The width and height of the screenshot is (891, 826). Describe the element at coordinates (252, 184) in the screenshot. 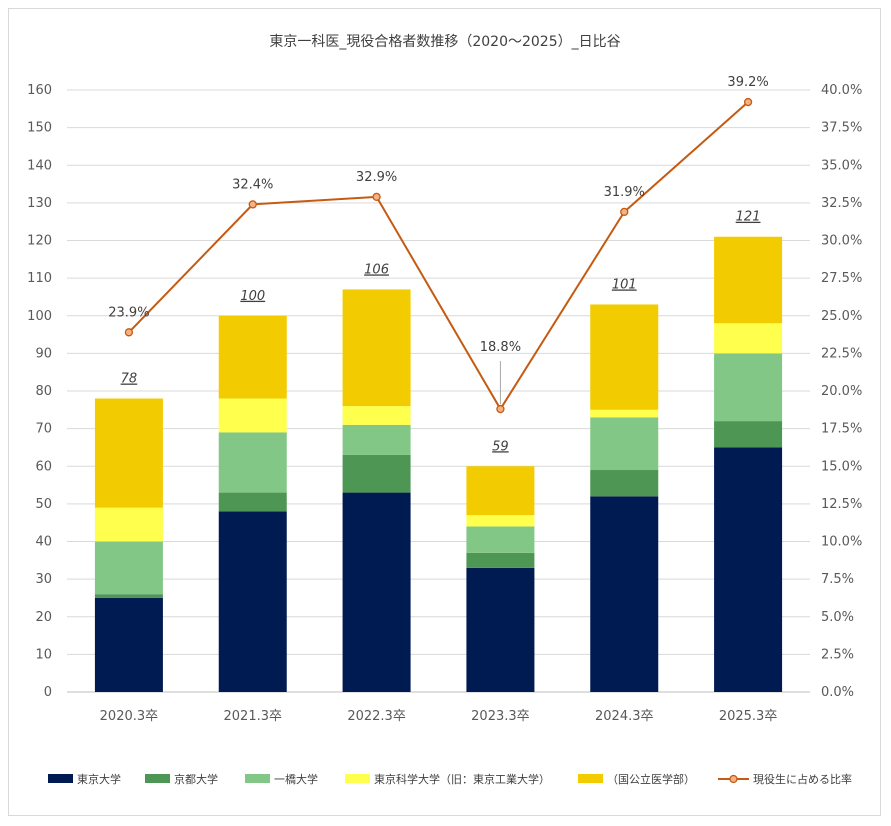

I see `ratio-label: 32.4%` at that location.